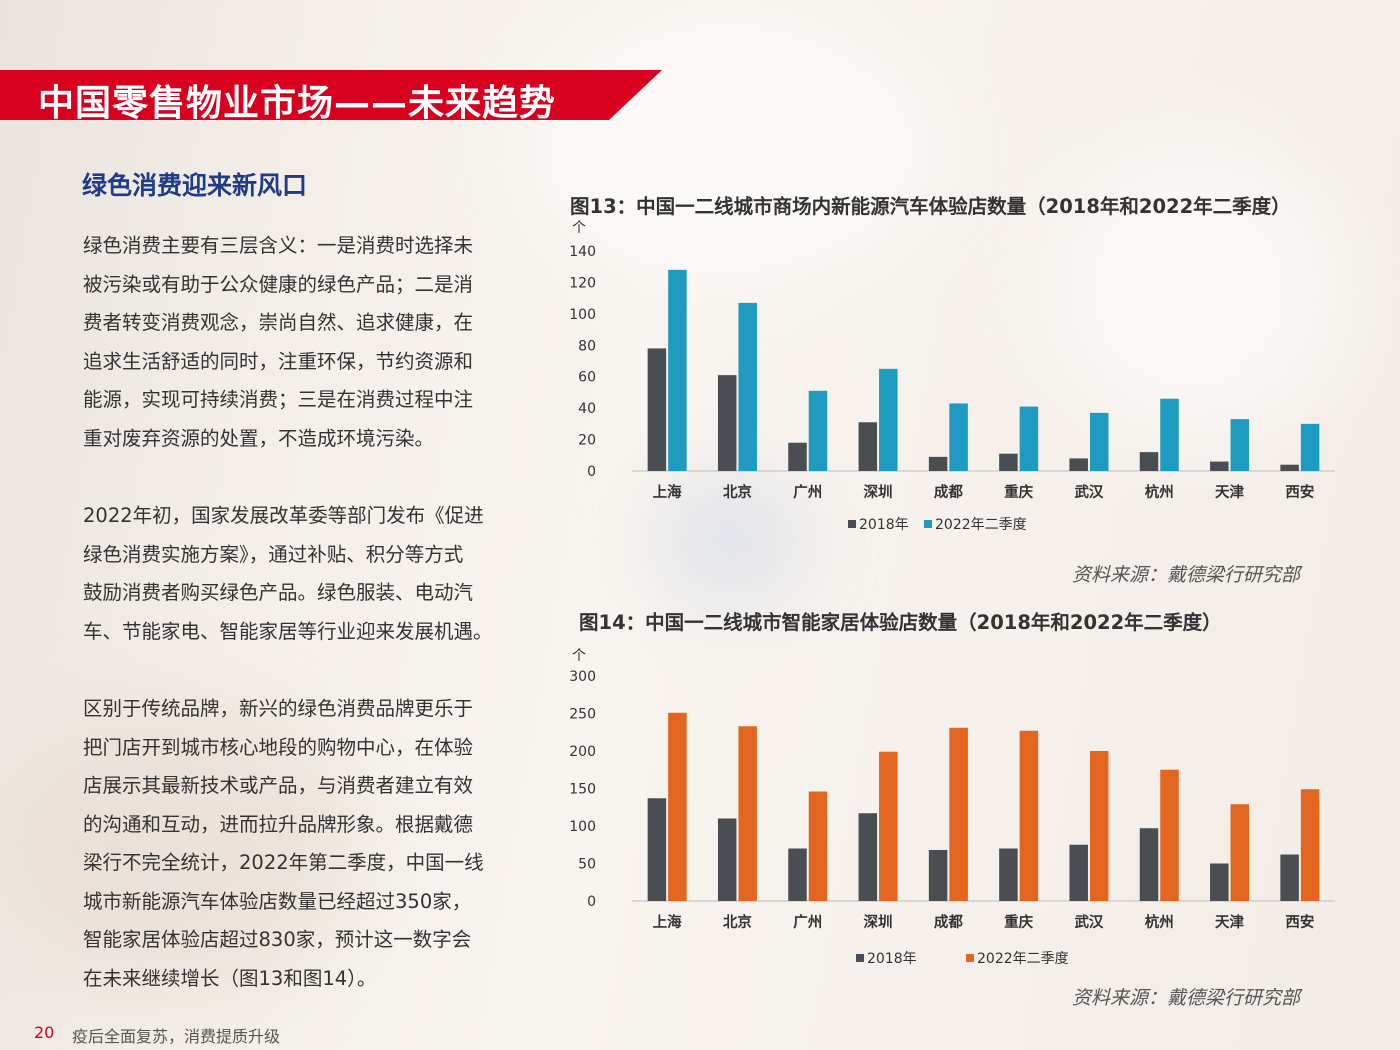  I want to click on paragraph-line: 追求生活舒适的同时，注重环保，节约资源和, so click(278, 361).